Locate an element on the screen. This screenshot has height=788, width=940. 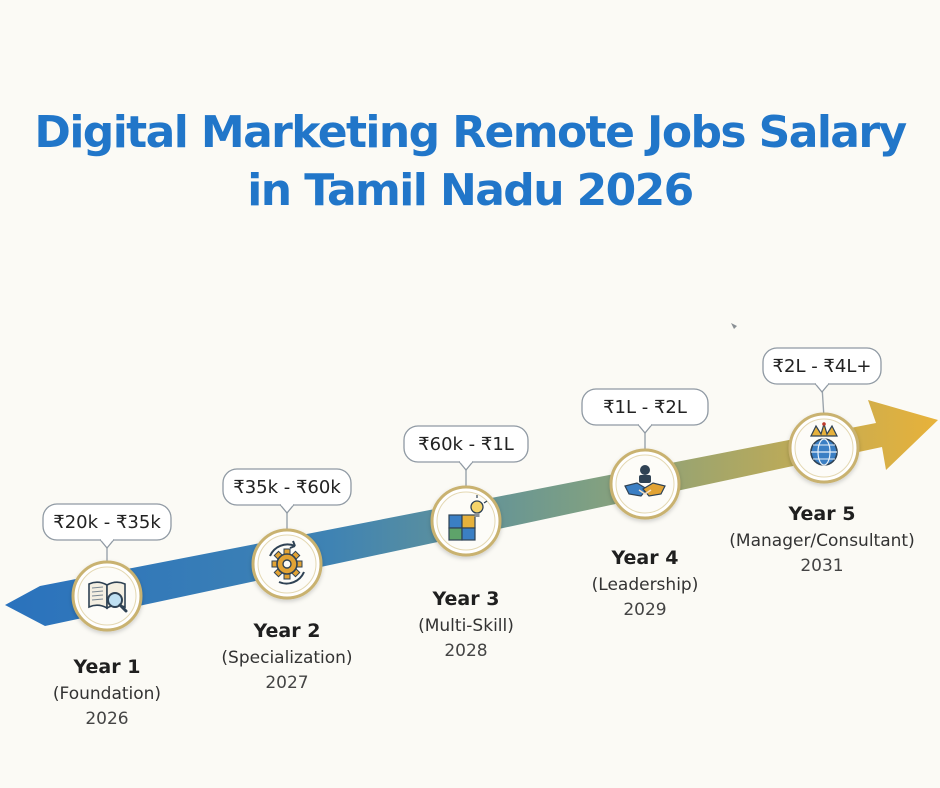
milestone-year-5: ₹2L - ₹4L+ Year 5 (Manager/Consultant) 2031 is located at coordinates (822, 461).